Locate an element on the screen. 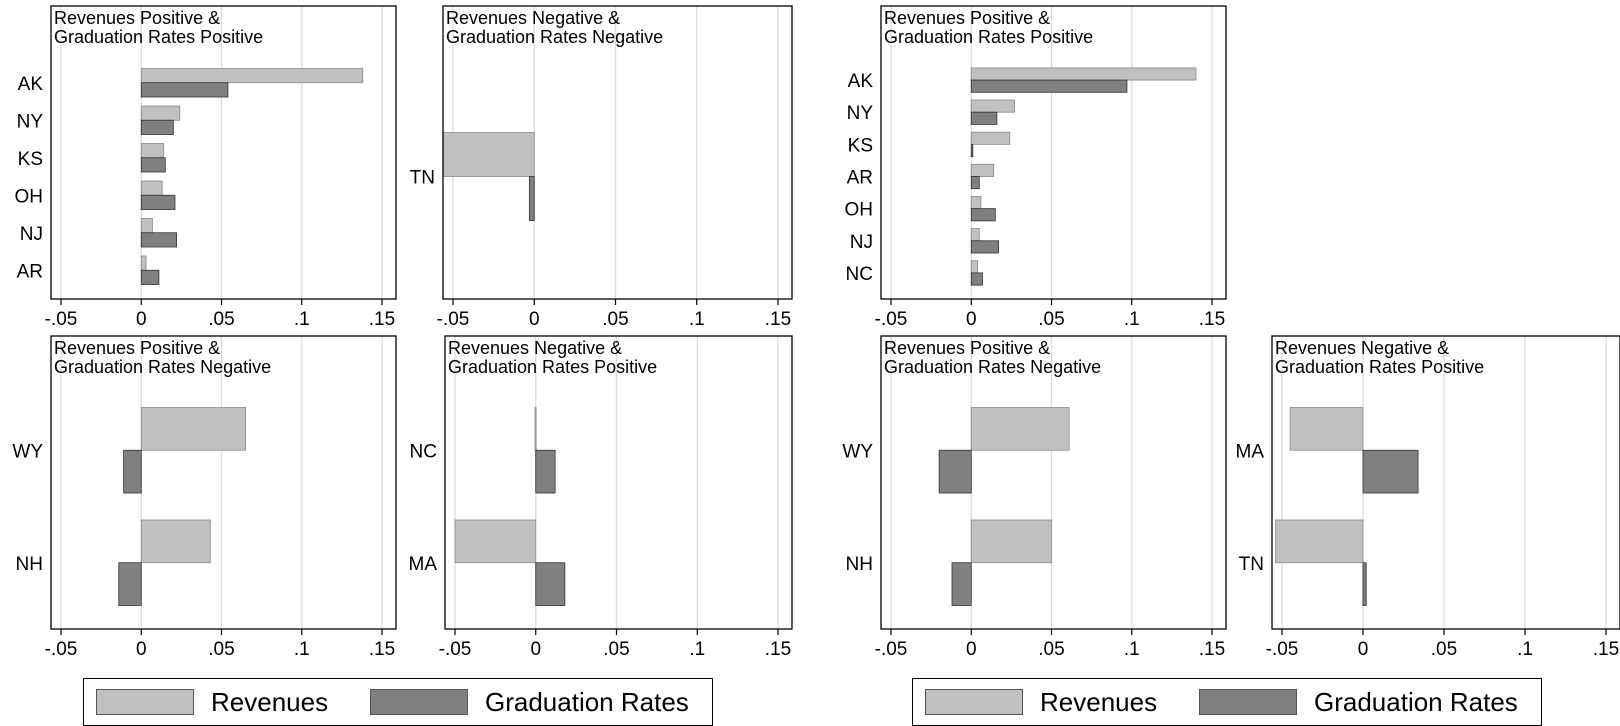 The width and height of the screenshot is (1620, 726). bar-graduation-rates-ny is located at coordinates (984, 118).